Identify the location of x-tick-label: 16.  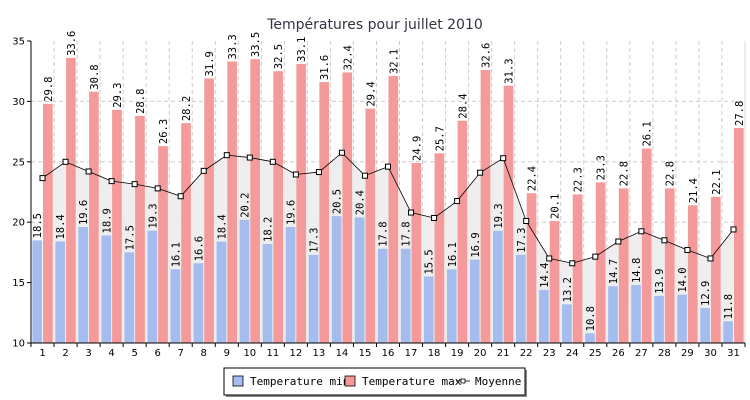
(388, 353).